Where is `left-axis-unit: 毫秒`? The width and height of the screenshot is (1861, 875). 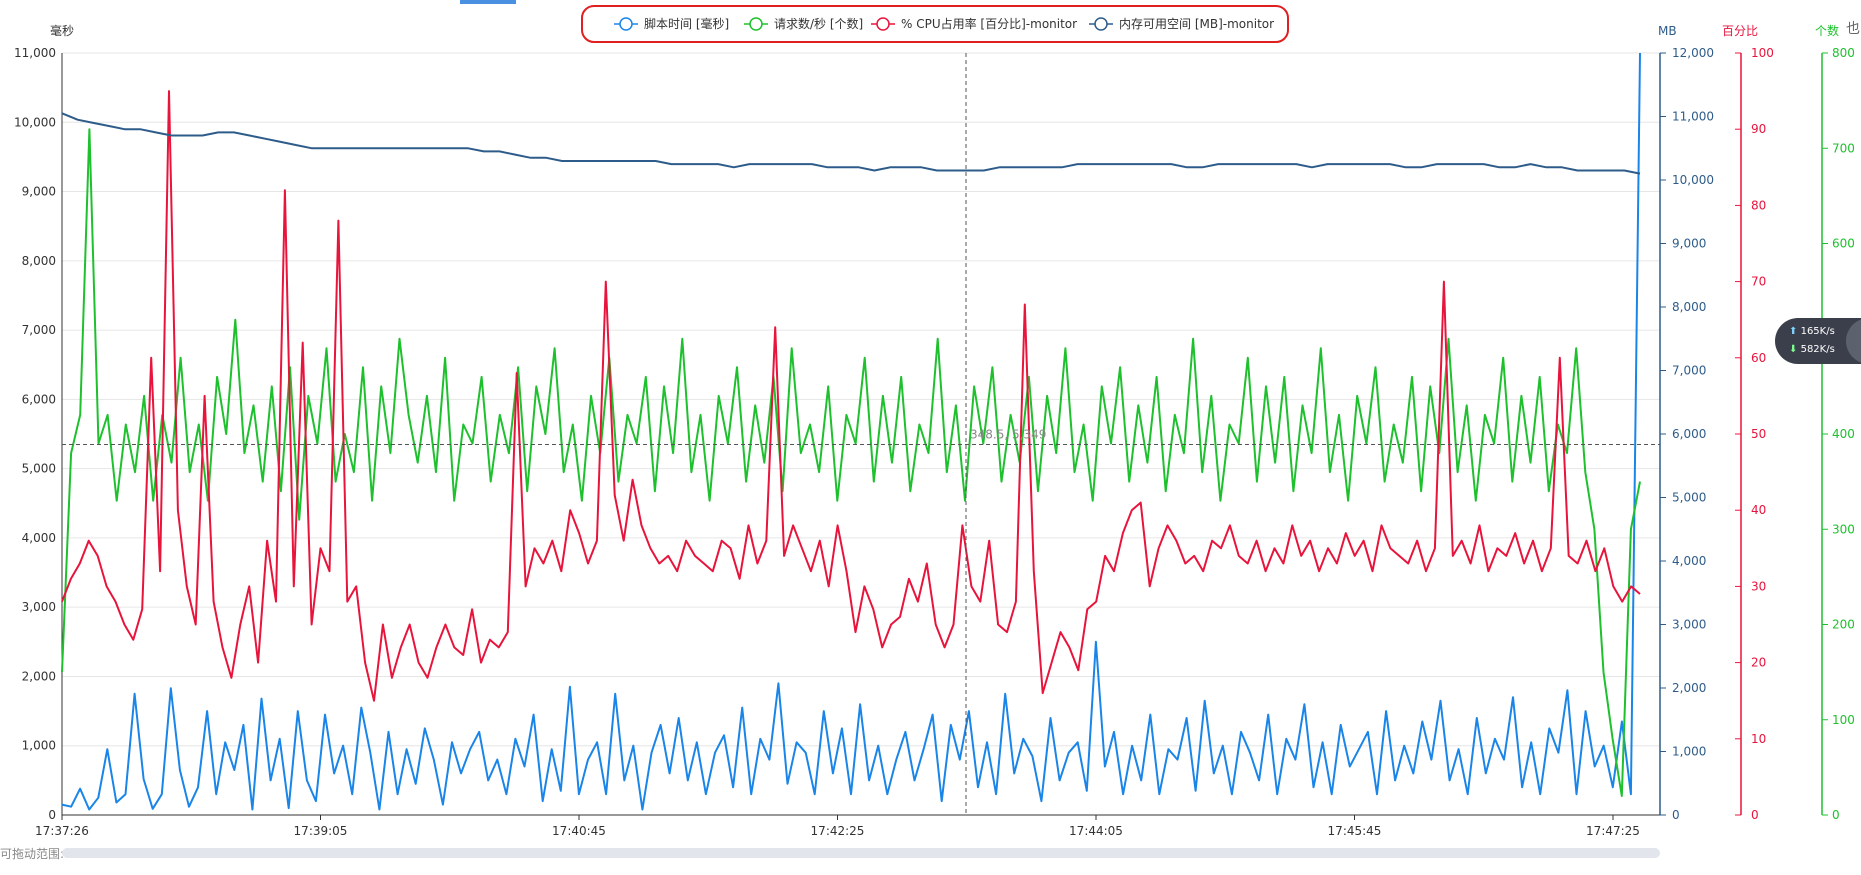
left-axis-unit: 毫秒 is located at coordinates (62, 30).